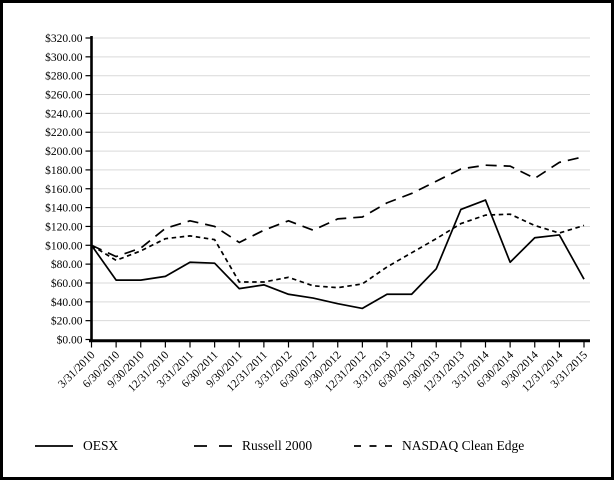 The image size is (614, 480). What do you see at coordinates (64, 57) in the screenshot?
I see `svg-text: $300.00` at bounding box center [64, 57].